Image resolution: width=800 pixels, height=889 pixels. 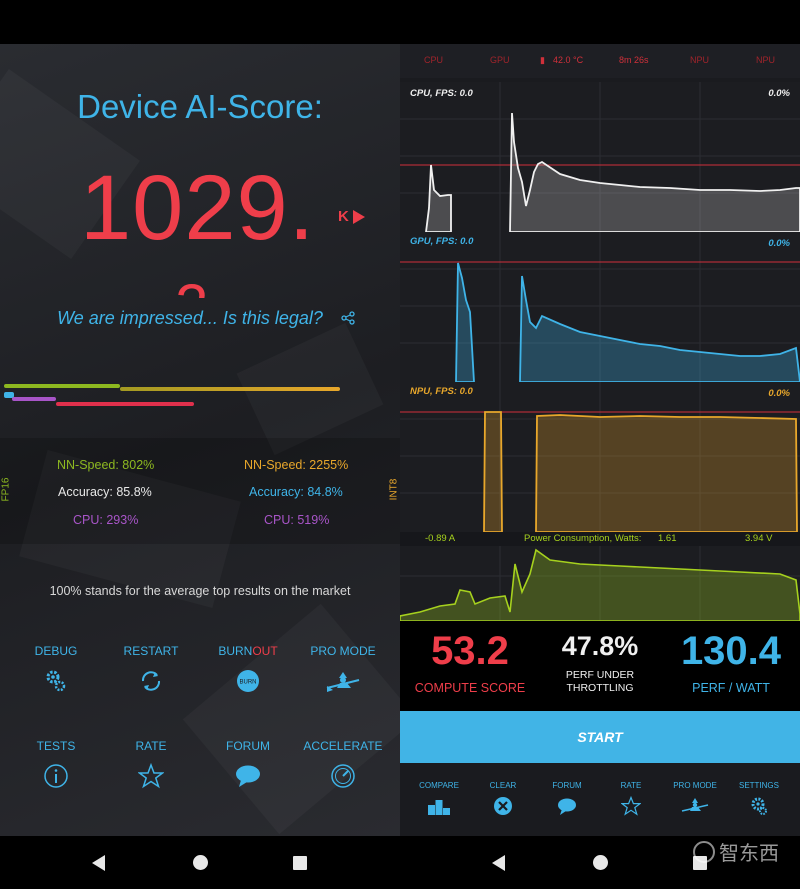 I want to click on svg-text: BURN, so click(x=247, y=683).